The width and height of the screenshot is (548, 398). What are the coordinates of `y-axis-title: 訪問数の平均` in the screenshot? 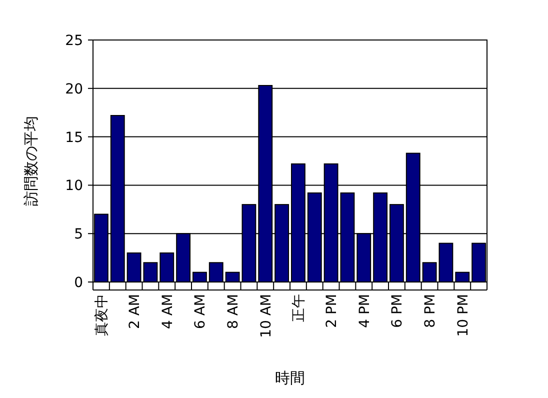 It's located at (31, 161).